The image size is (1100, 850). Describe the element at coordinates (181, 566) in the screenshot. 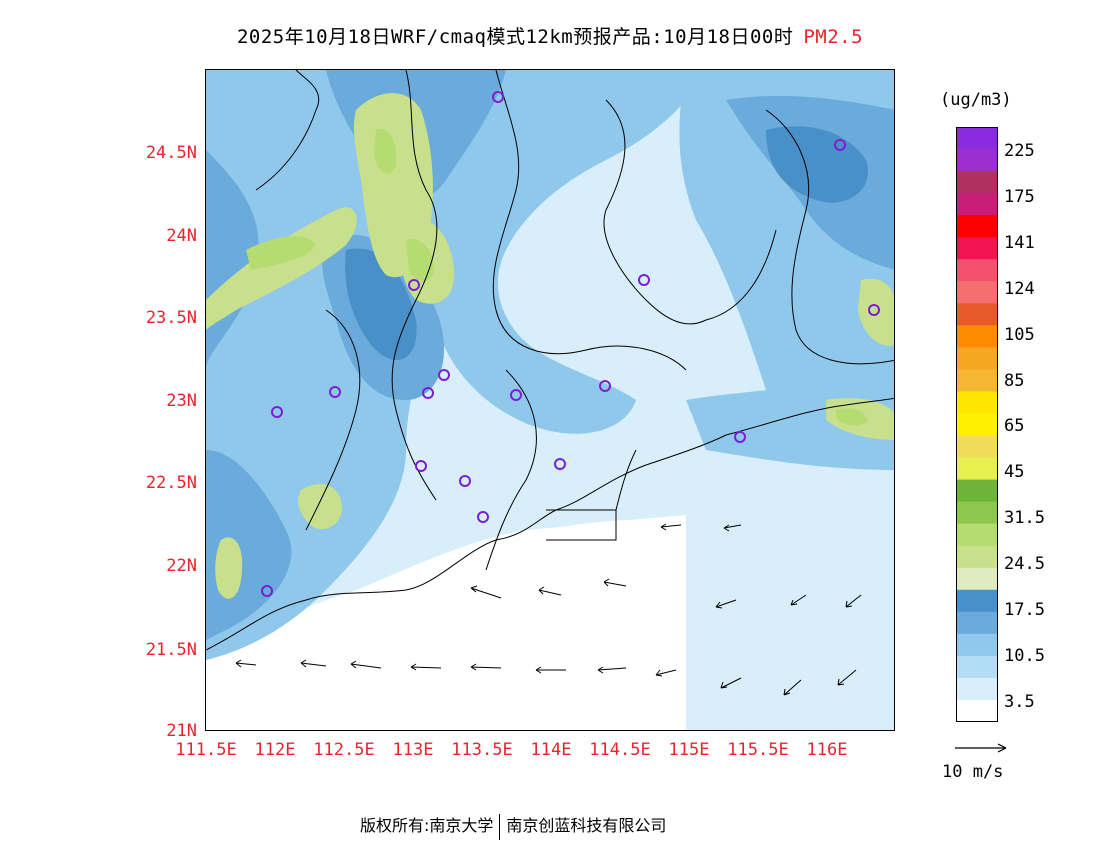

I see `lat-label: 22N` at that location.